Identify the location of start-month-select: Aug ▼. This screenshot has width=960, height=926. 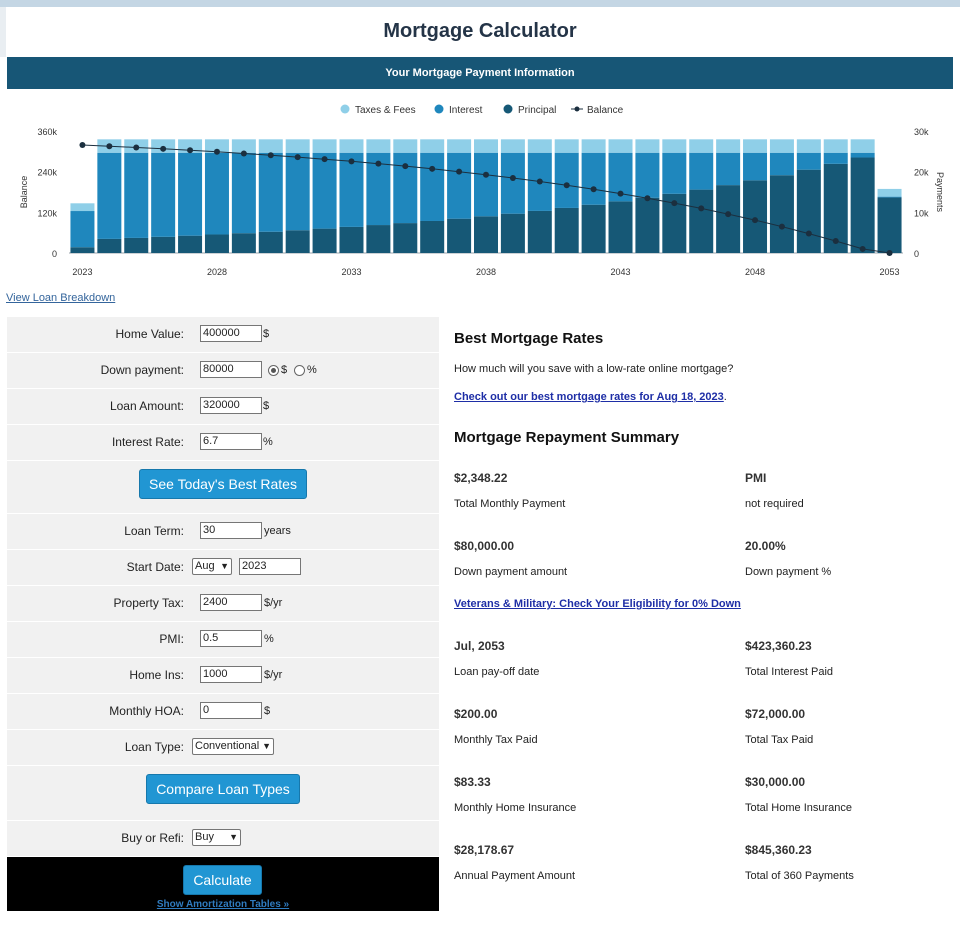
(212, 566).